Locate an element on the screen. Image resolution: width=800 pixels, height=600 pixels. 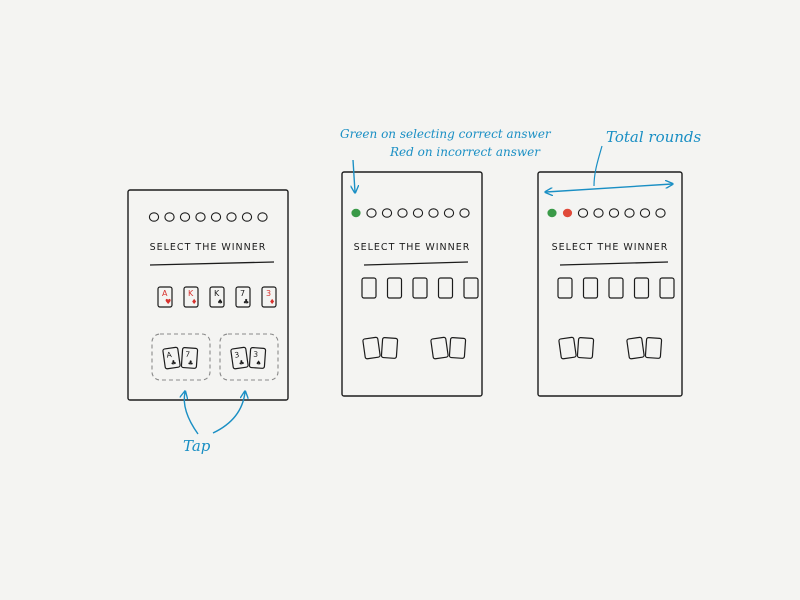
total-rounds-leader-line is located at coordinates (598, 166).